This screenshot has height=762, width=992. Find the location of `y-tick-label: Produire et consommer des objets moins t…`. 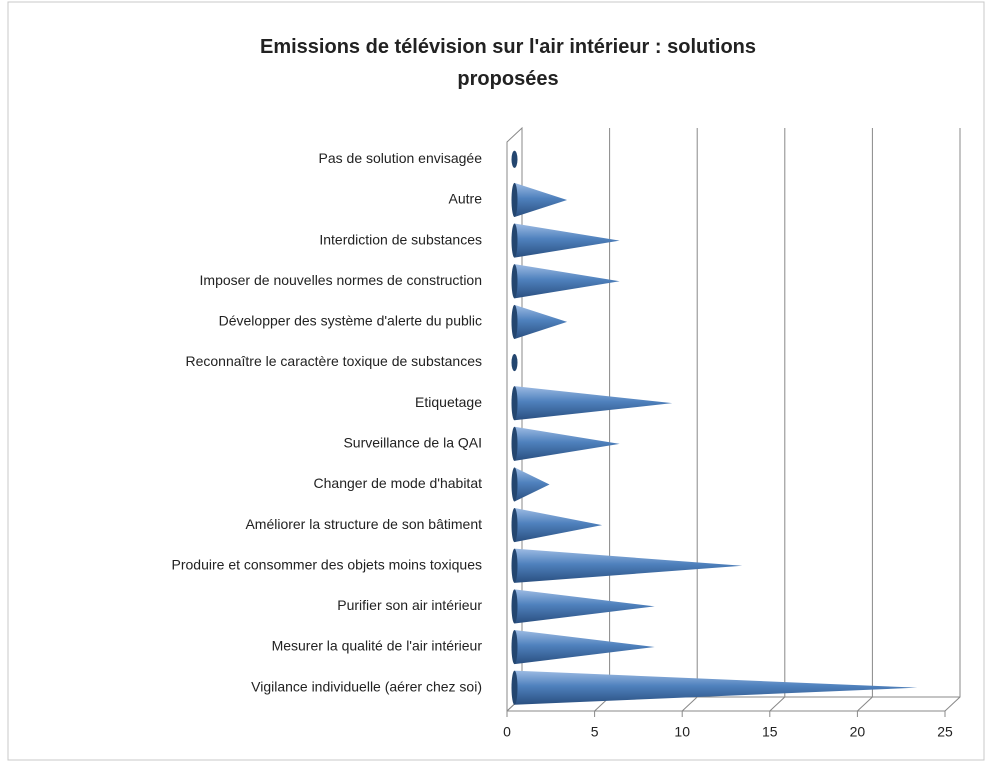

y-tick-label: Produire et consommer des objets moins t… is located at coordinates (327, 564).